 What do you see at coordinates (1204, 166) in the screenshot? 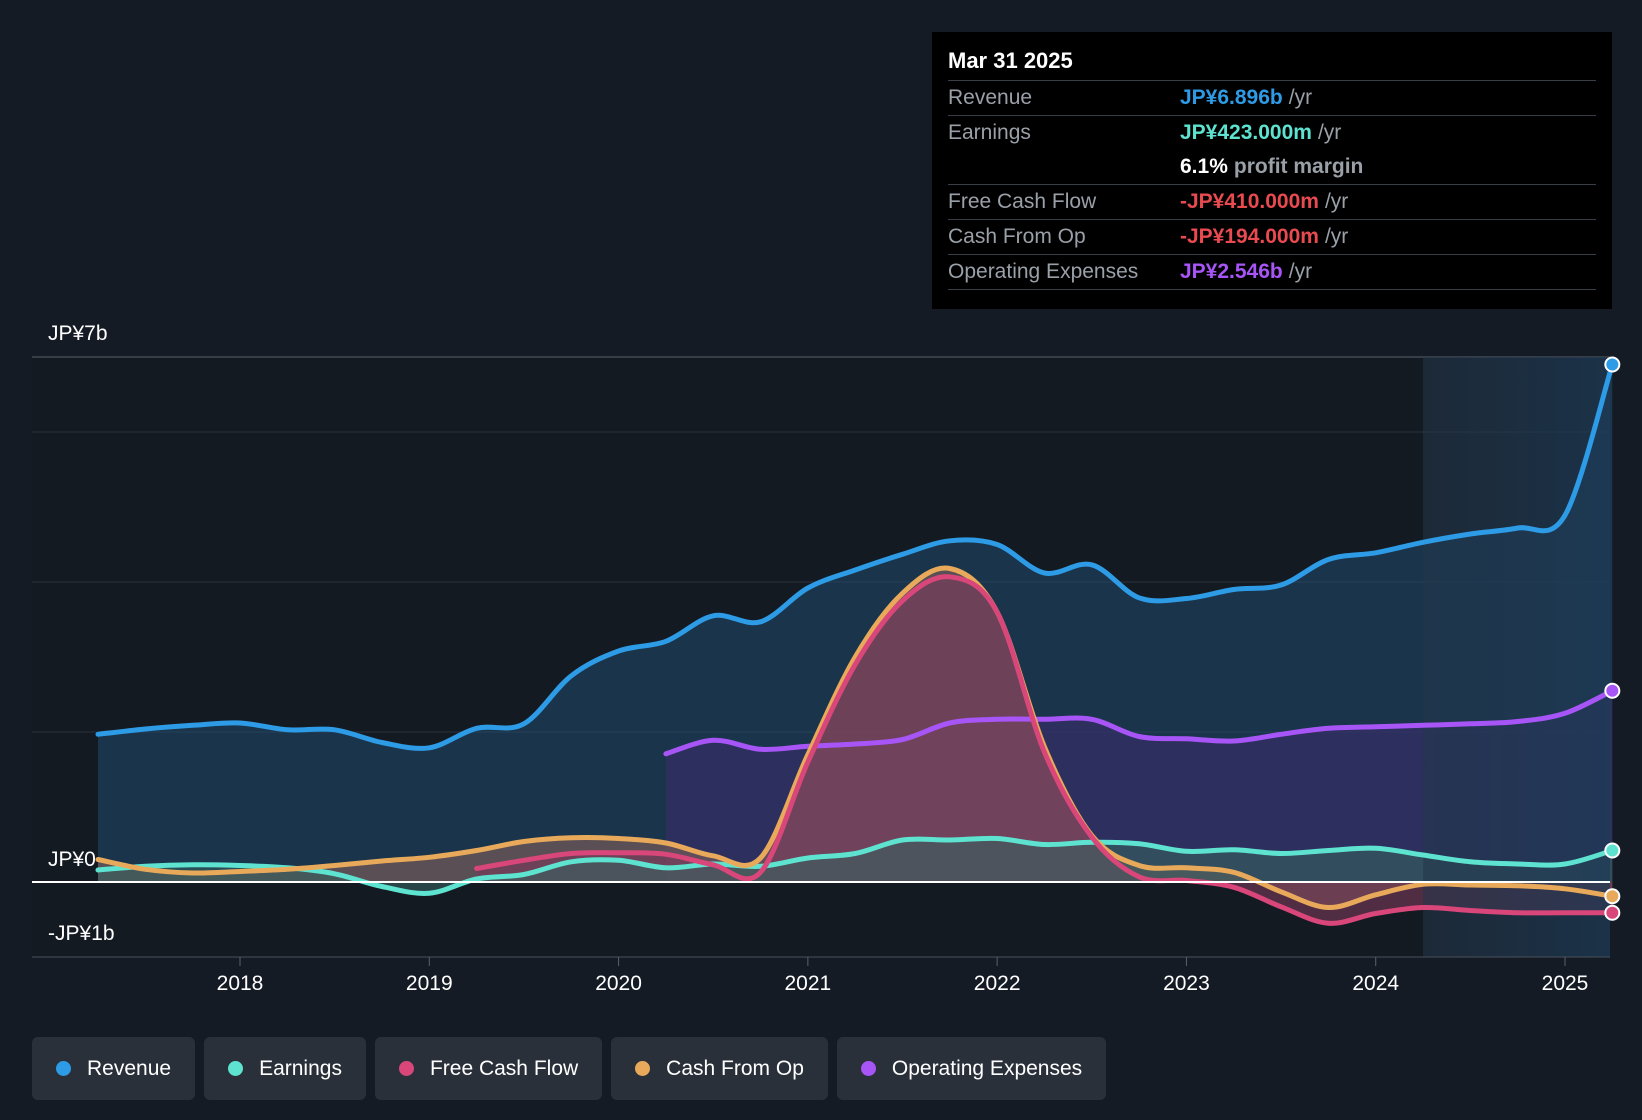
I see `profit-margin-value: 6.1%` at bounding box center [1204, 166].